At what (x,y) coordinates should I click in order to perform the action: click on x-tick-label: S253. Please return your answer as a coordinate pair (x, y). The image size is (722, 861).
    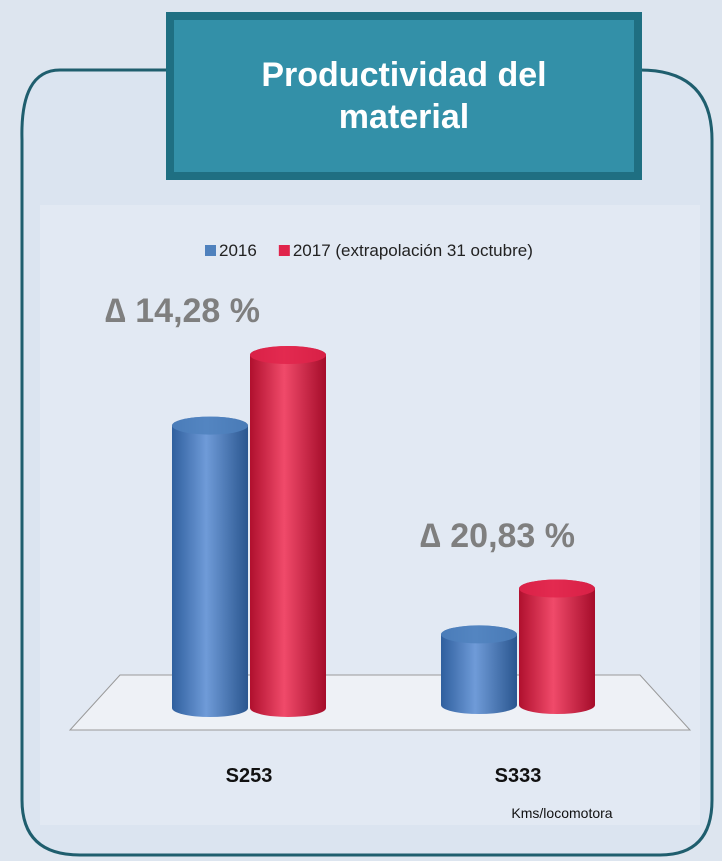
    Looking at the image, I should click on (249, 776).